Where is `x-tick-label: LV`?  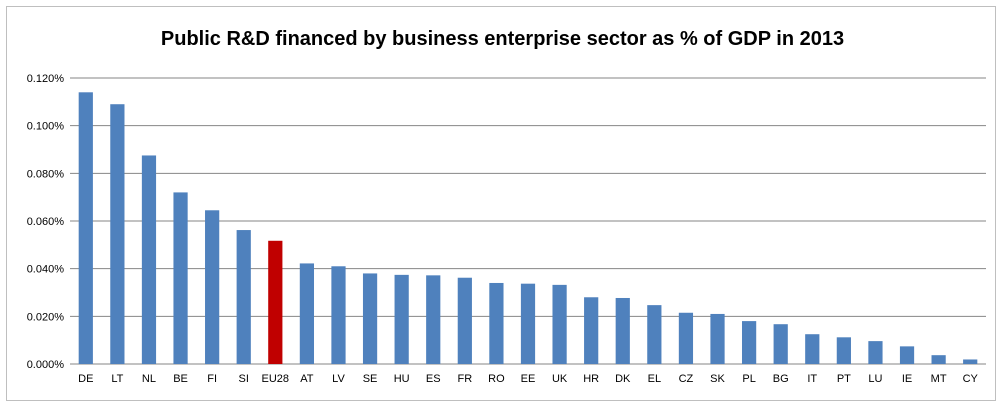 x-tick-label: LV is located at coordinates (338, 379).